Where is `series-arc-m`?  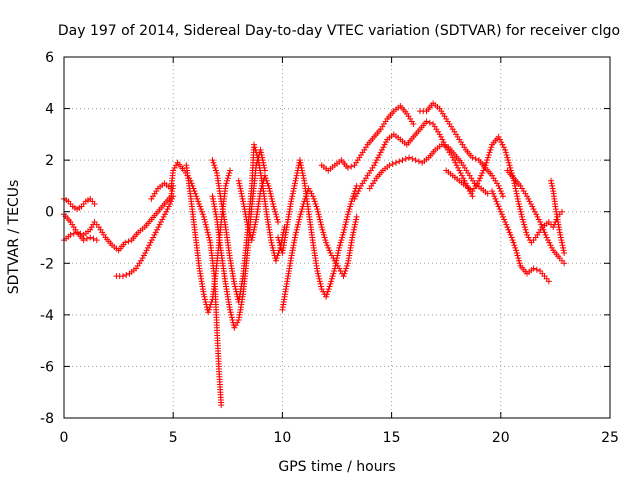
series-arc-m is located at coordinates (413, 160).